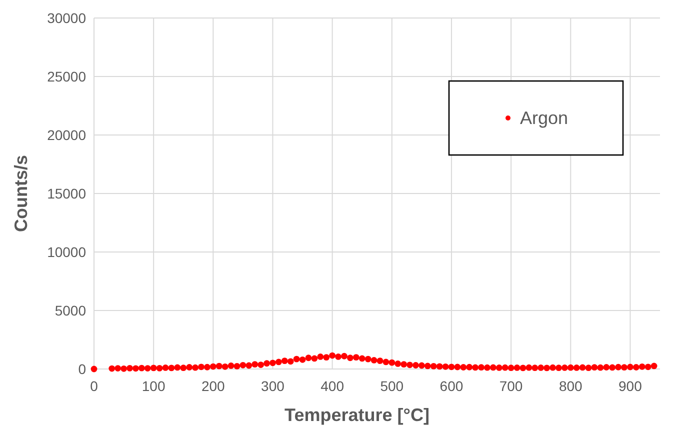 The height and width of the screenshot is (443, 677). Describe the element at coordinates (70, 310) in the screenshot. I see `y-tick-label: 5000` at that location.